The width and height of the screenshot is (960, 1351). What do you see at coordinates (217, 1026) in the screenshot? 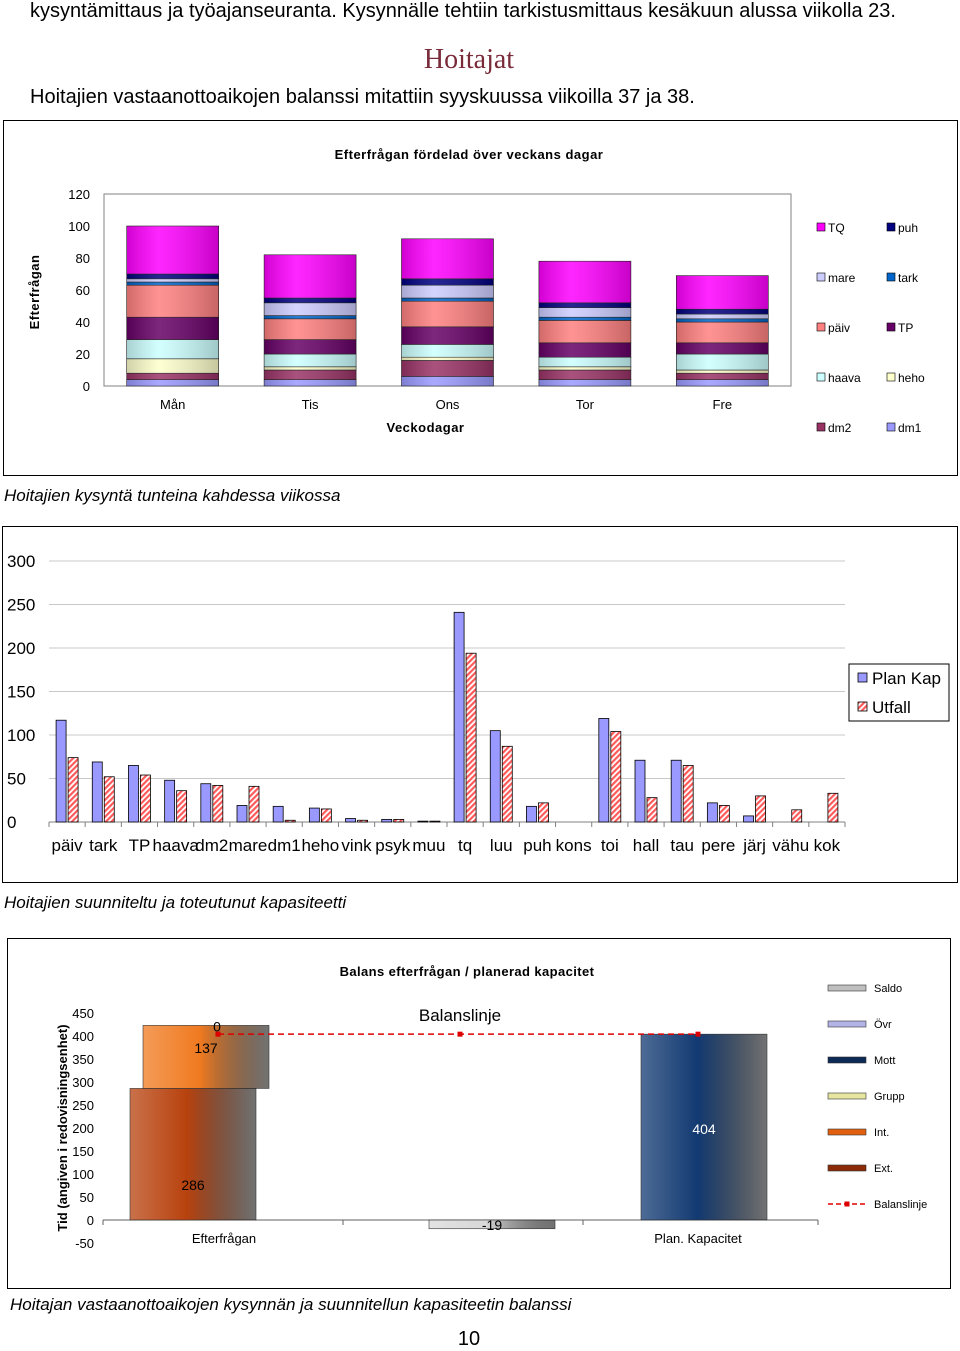
I see `chart3-label-ovr: 0` at bounding box center [217, 1026].